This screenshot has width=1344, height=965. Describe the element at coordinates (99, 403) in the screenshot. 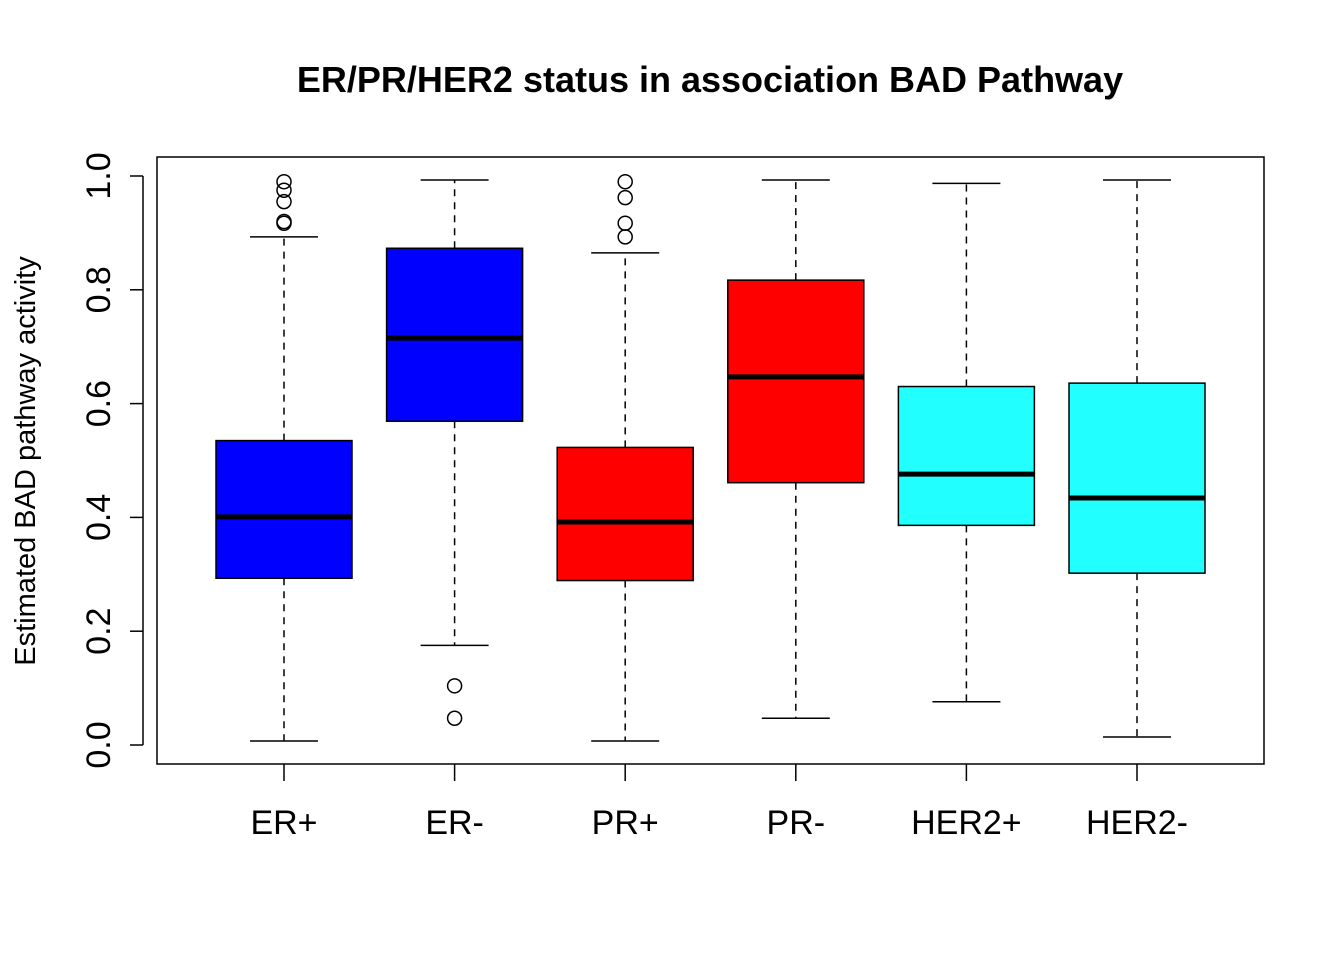

I see `y-tick-label: 0.6` at that location.